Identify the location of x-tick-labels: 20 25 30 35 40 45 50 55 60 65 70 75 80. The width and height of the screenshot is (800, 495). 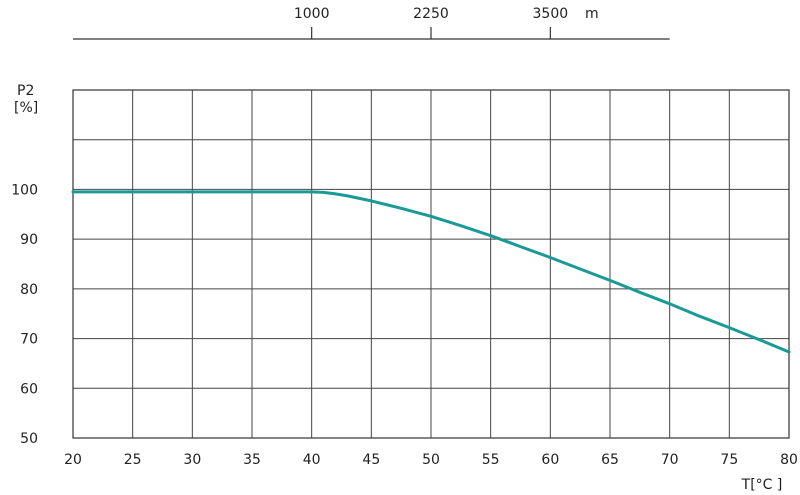
(431, 460).